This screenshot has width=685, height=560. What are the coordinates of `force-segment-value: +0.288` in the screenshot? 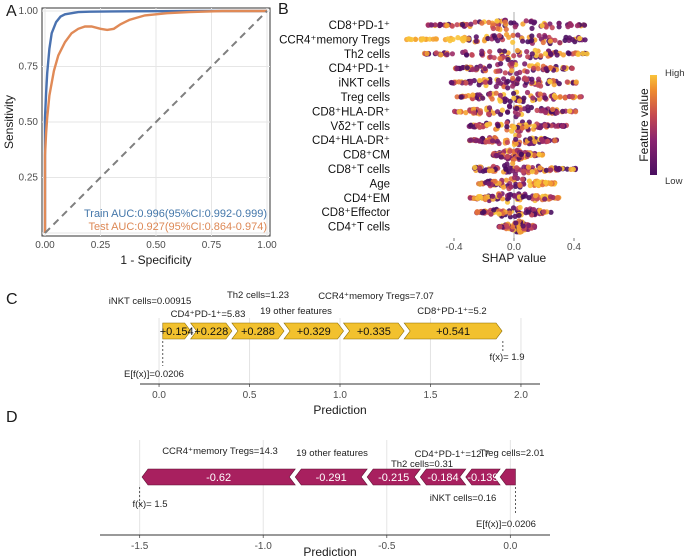 It's located at (258, 332).